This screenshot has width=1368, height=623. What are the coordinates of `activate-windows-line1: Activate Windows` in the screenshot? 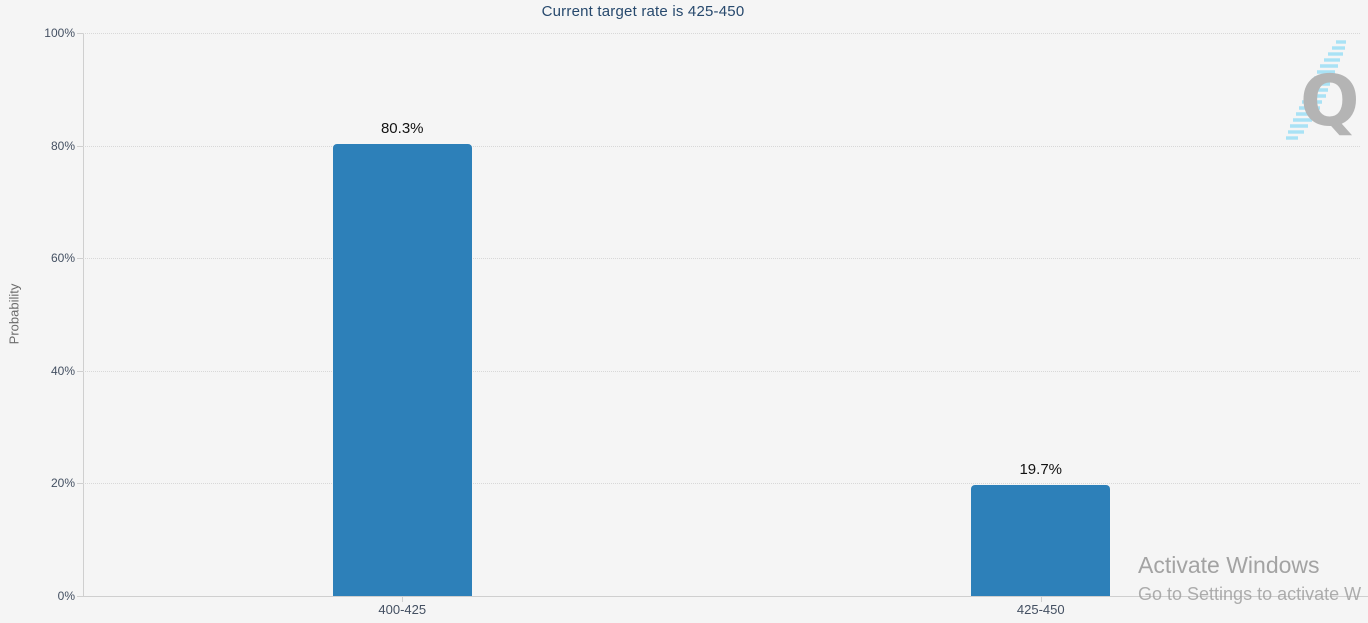 It's located at (1229, 565).